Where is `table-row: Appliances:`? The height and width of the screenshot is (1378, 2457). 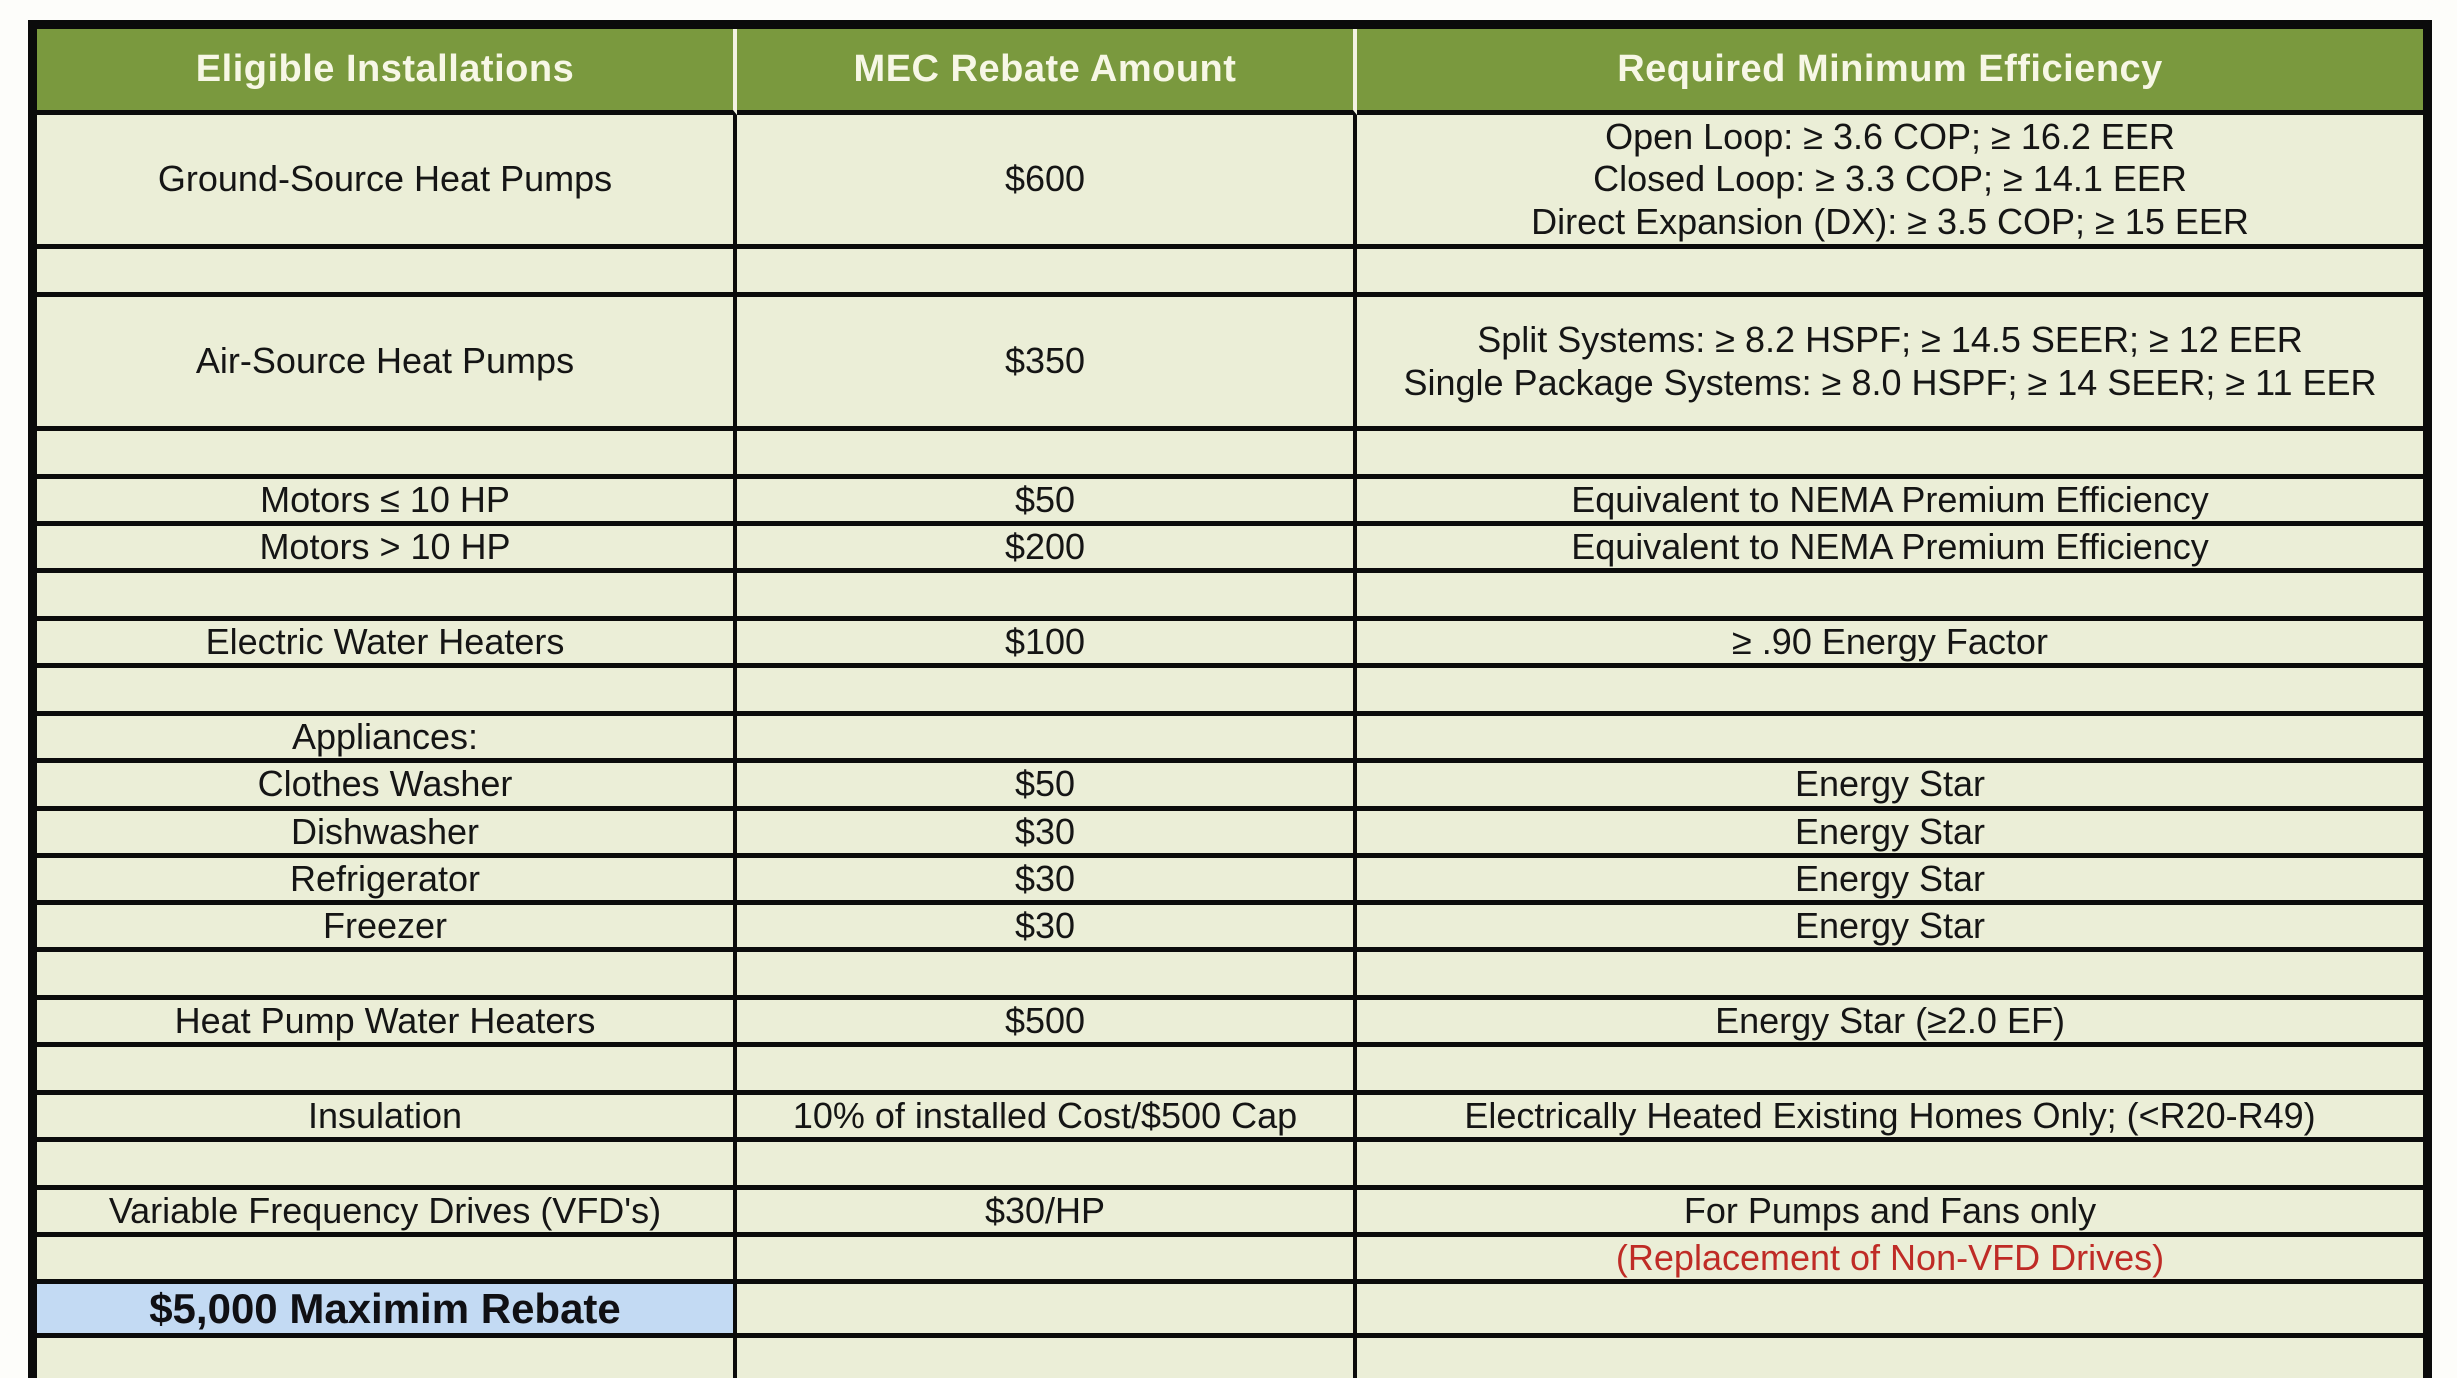
table-row: Appliances: is located at coordinates (1230, 740).